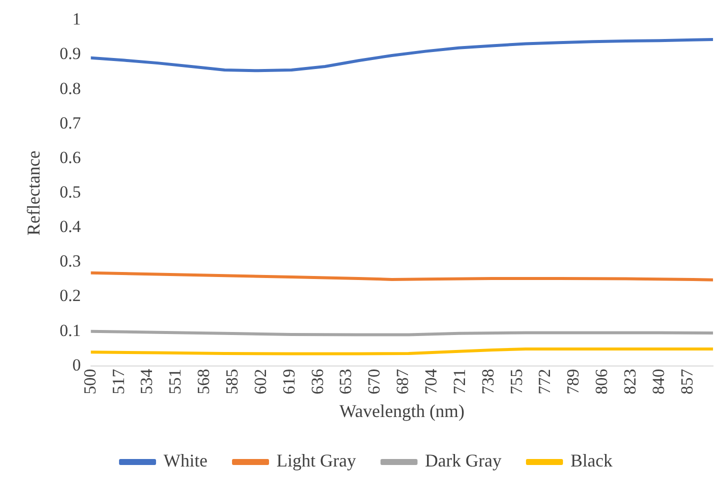  What do you see at coordinates (402, 381) in the screenshot?
I see `x-tick-label: 687` at bounding box center [402, 381].